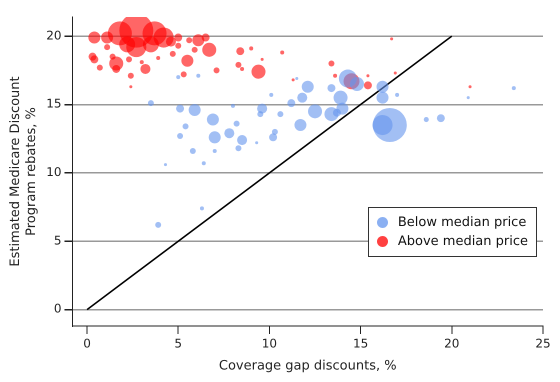 This screenshot has height=382, width=560. I want to click on y-tick-label: 15, so click(54, 103).